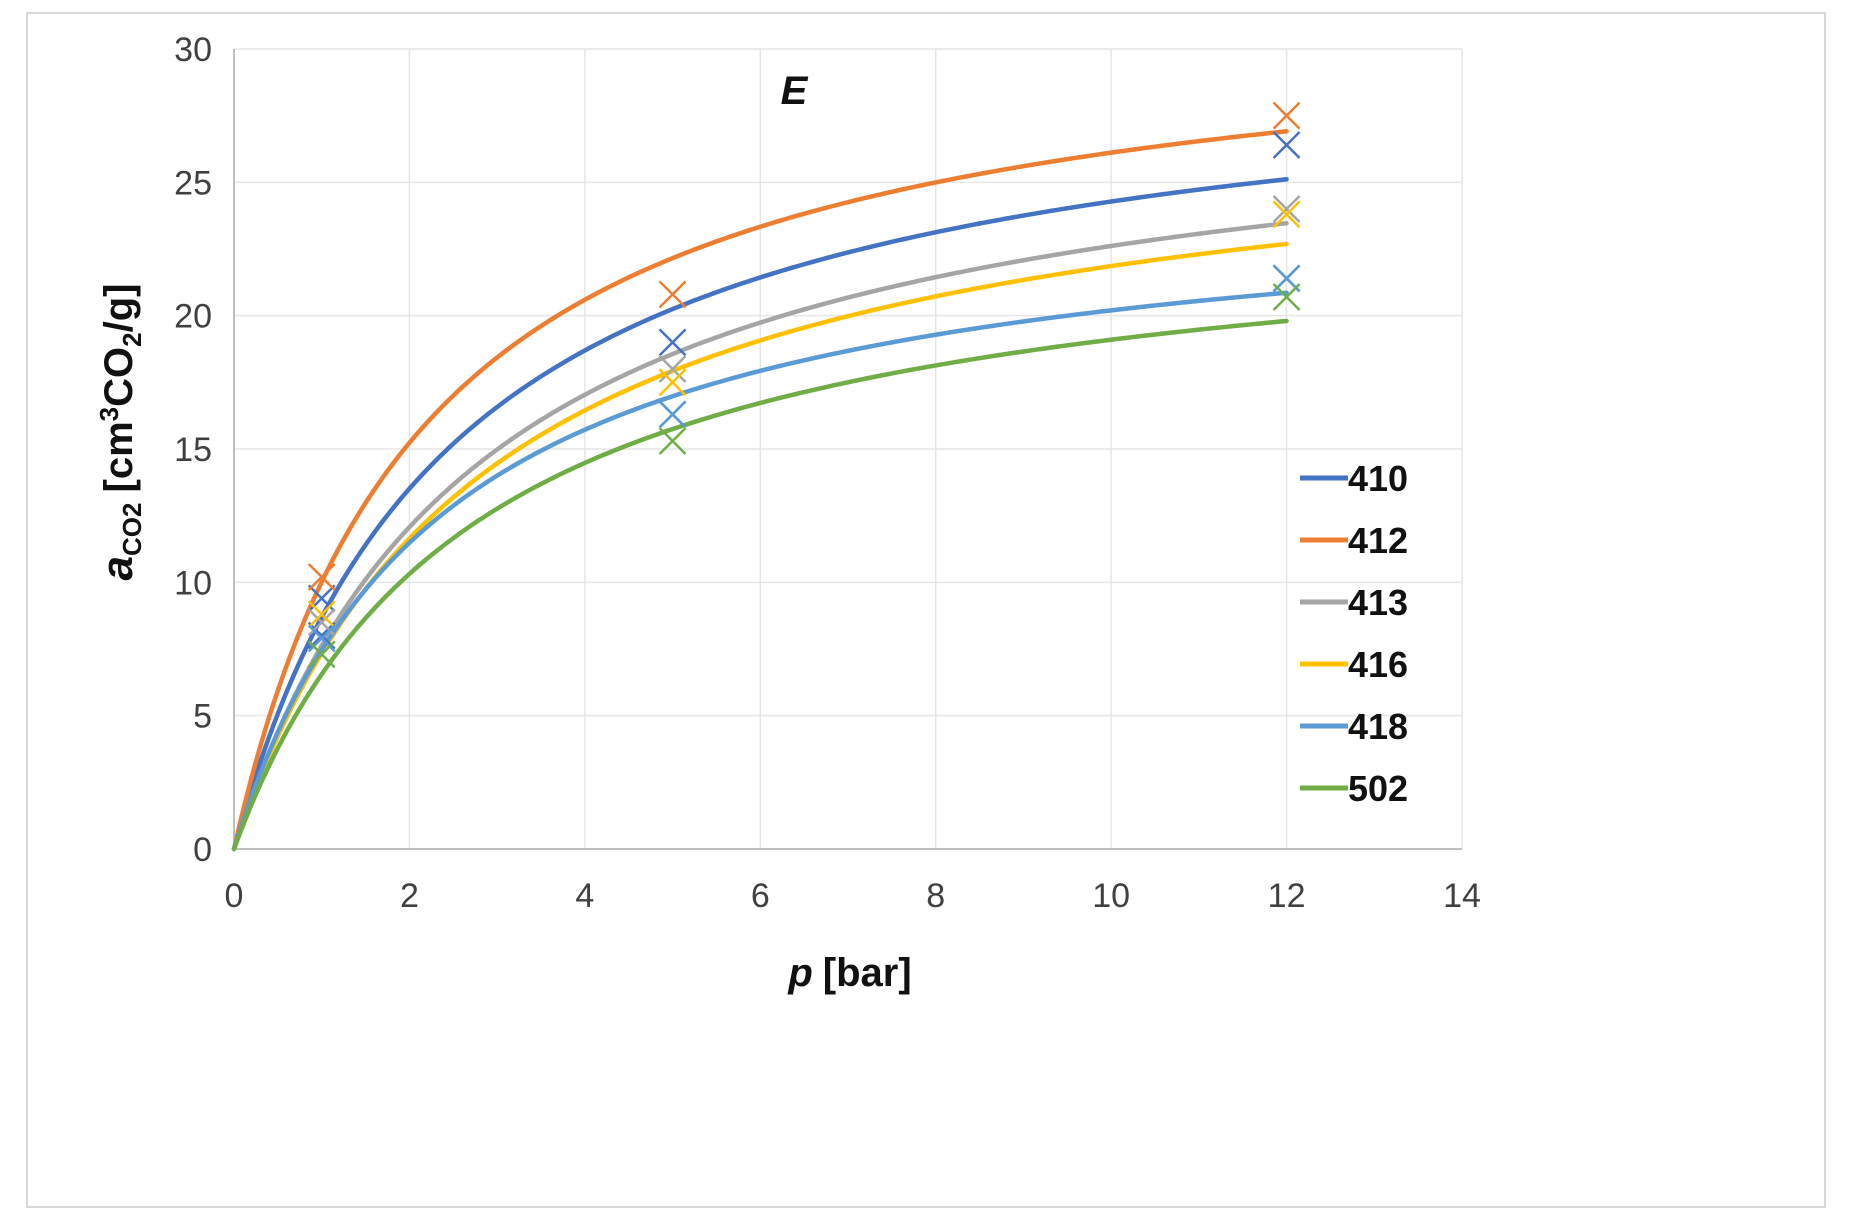 The width and height of the screenshot is (1853, 1227). I want to click on legend-item-502: 502, so click(1354, 788).